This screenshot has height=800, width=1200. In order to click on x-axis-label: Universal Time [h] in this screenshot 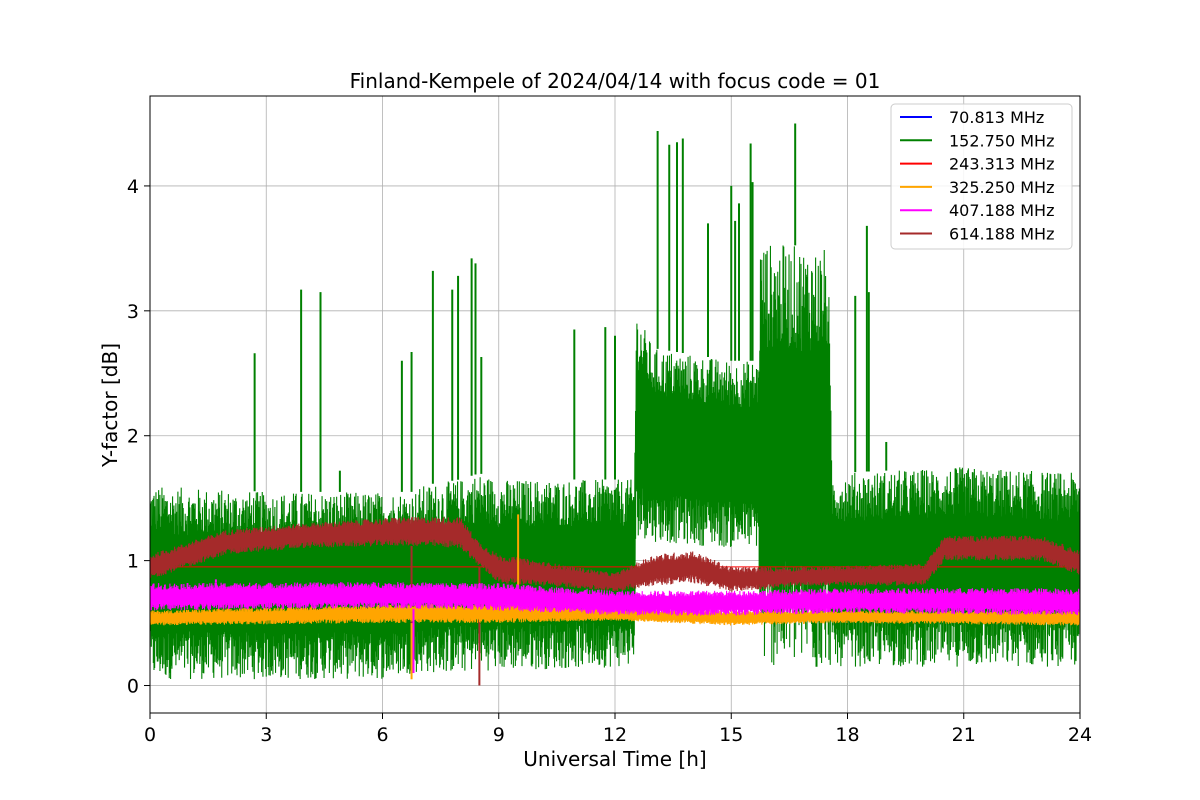, I will do `click(614, 759)`.